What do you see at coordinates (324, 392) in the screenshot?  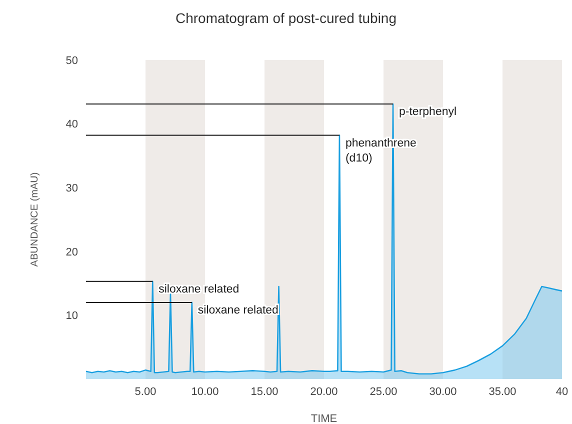 I see `x-tick-label: 20.00` at bounding box center [324, 392].